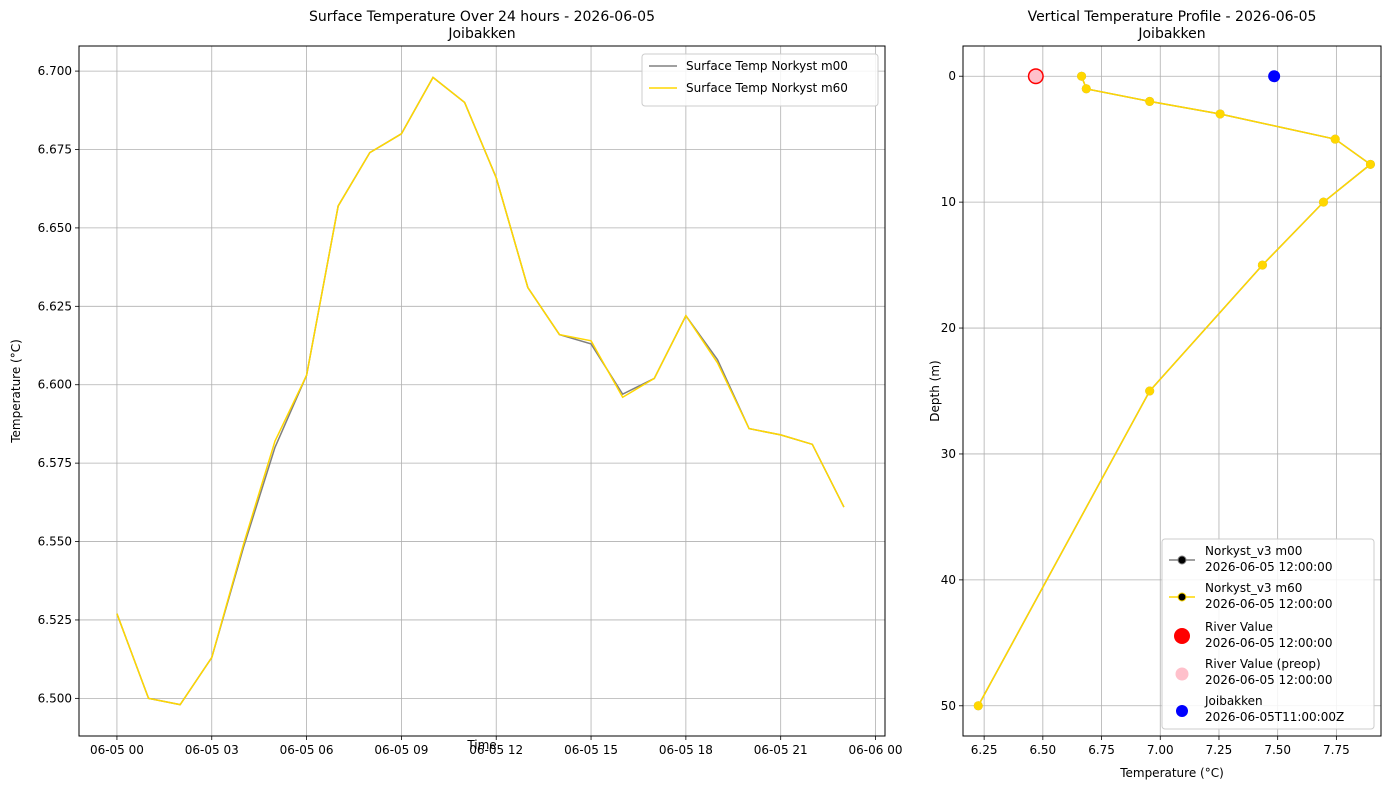 The width and height of the screenshot is (1389, 790). What do you see at coordinates (55, 306) in the screenshot?
I see `left-y-tick-label: 6.625` at bounding box center [55, 306].